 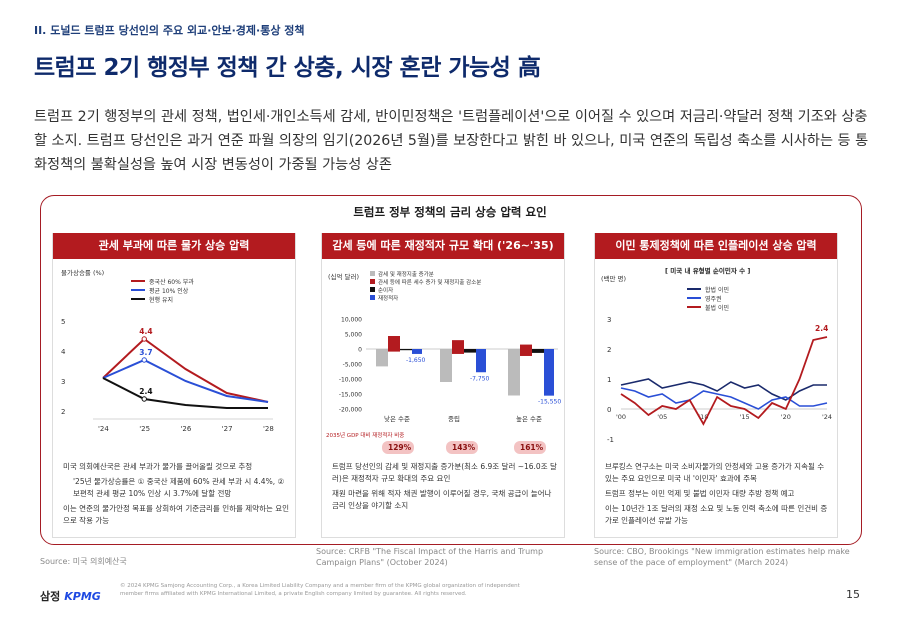 What do you see at coordinates (353, 365) in the screenshot?
I see `y-tick: -5,000` at bounding box center [353, 365].